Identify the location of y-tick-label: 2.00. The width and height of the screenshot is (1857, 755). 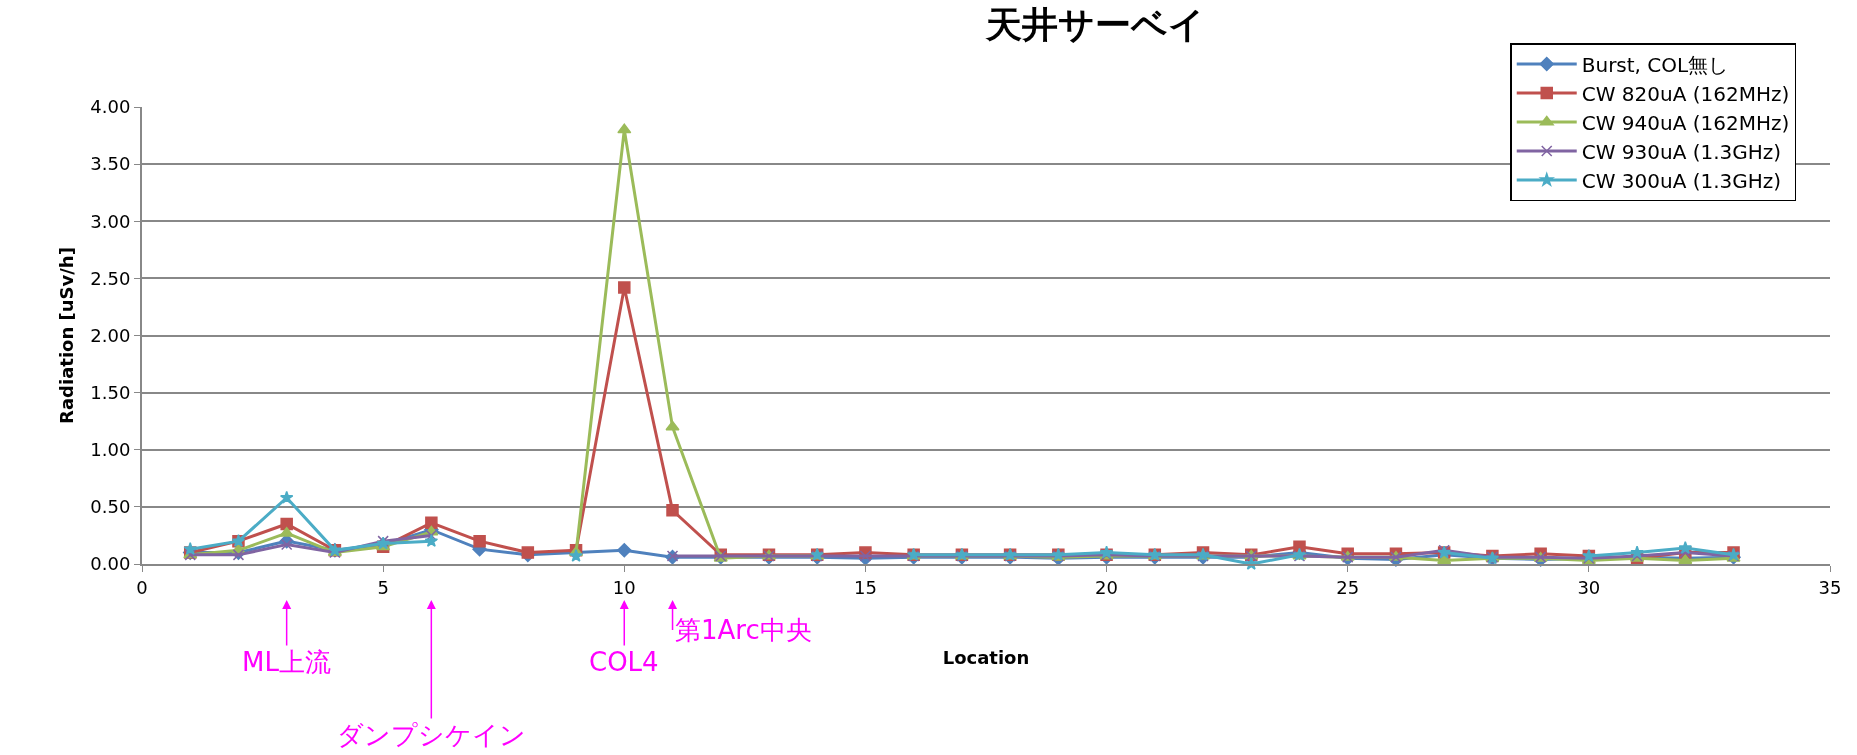
(110, 335).